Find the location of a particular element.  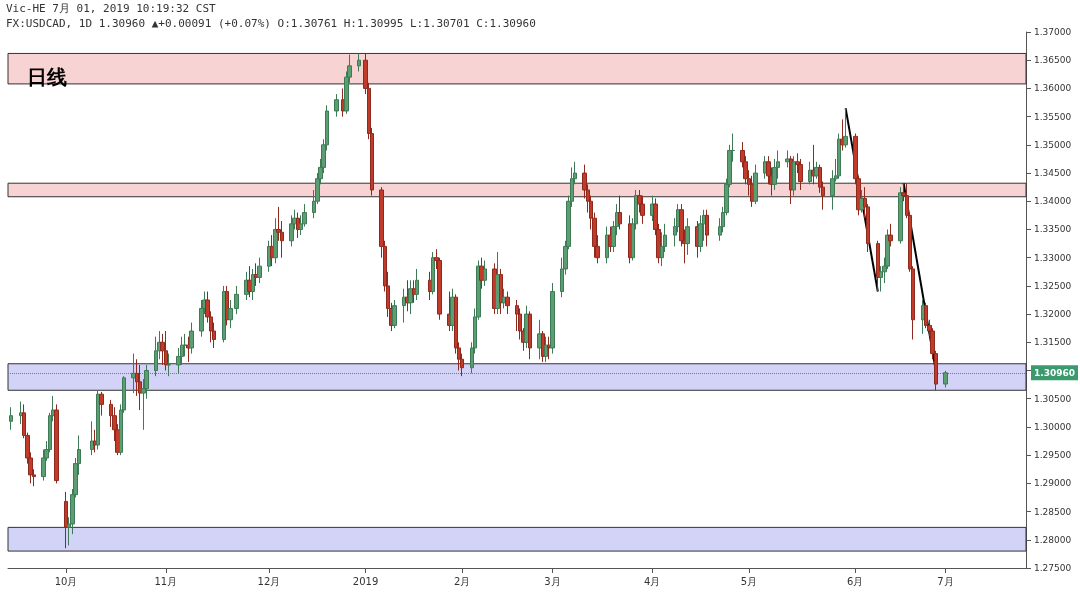

x-tick-label: 2月 is located at coordinates (462, 581).